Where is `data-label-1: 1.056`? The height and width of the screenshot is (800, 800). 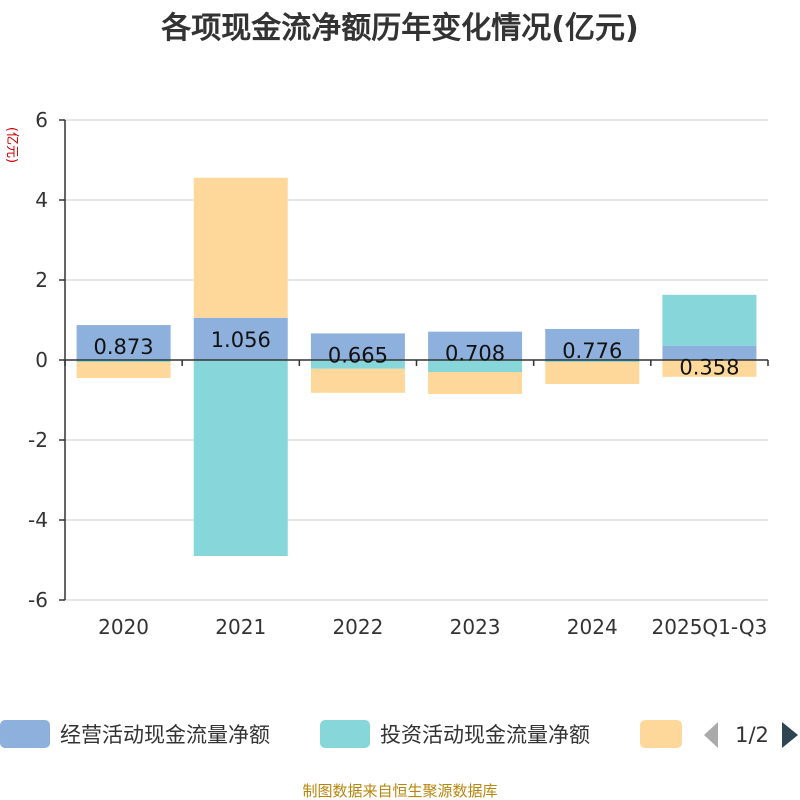
data-label-1: 1.056 is located at coordinates (241, 340).